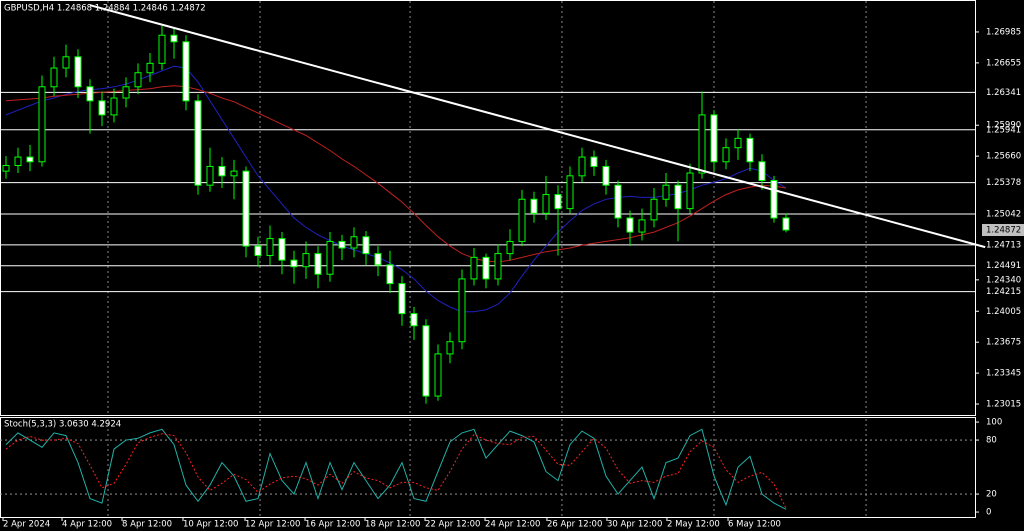 The image size is (1024, 531). What do you see at coordinates (634, 525) in the screenshot?
I see `x-tick-label: 30 Apr 12:00` at bounding box center [634, 525].